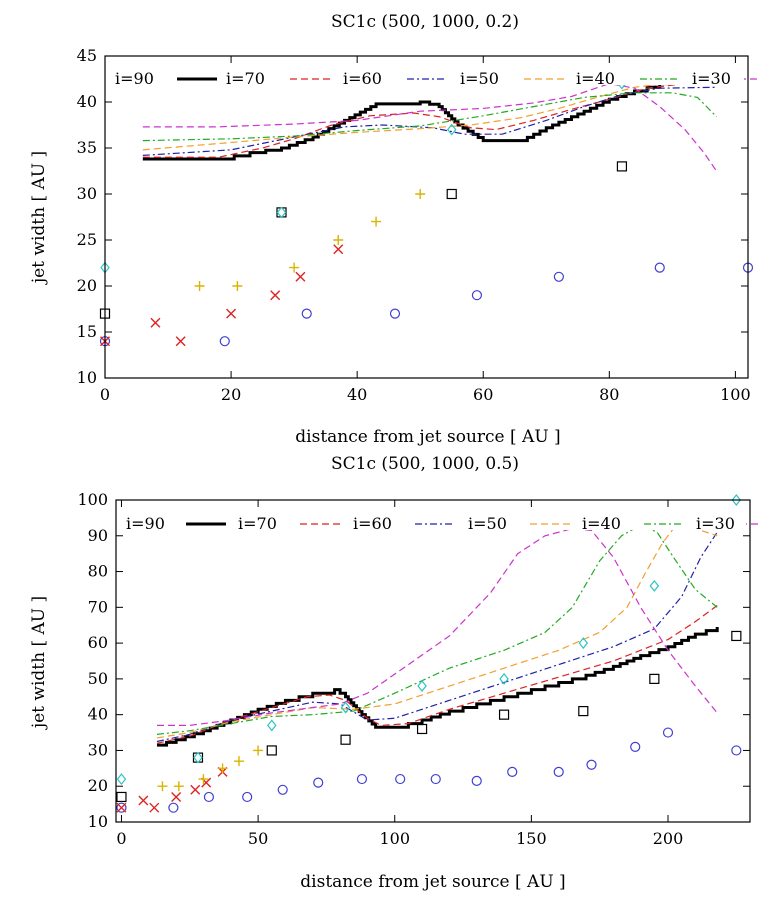  What do you see at coordinates (427, 437) in the screenshot?
I see `x-axis-label-top: distance from jet source [ AU ]` at bounding box center [427, 437].